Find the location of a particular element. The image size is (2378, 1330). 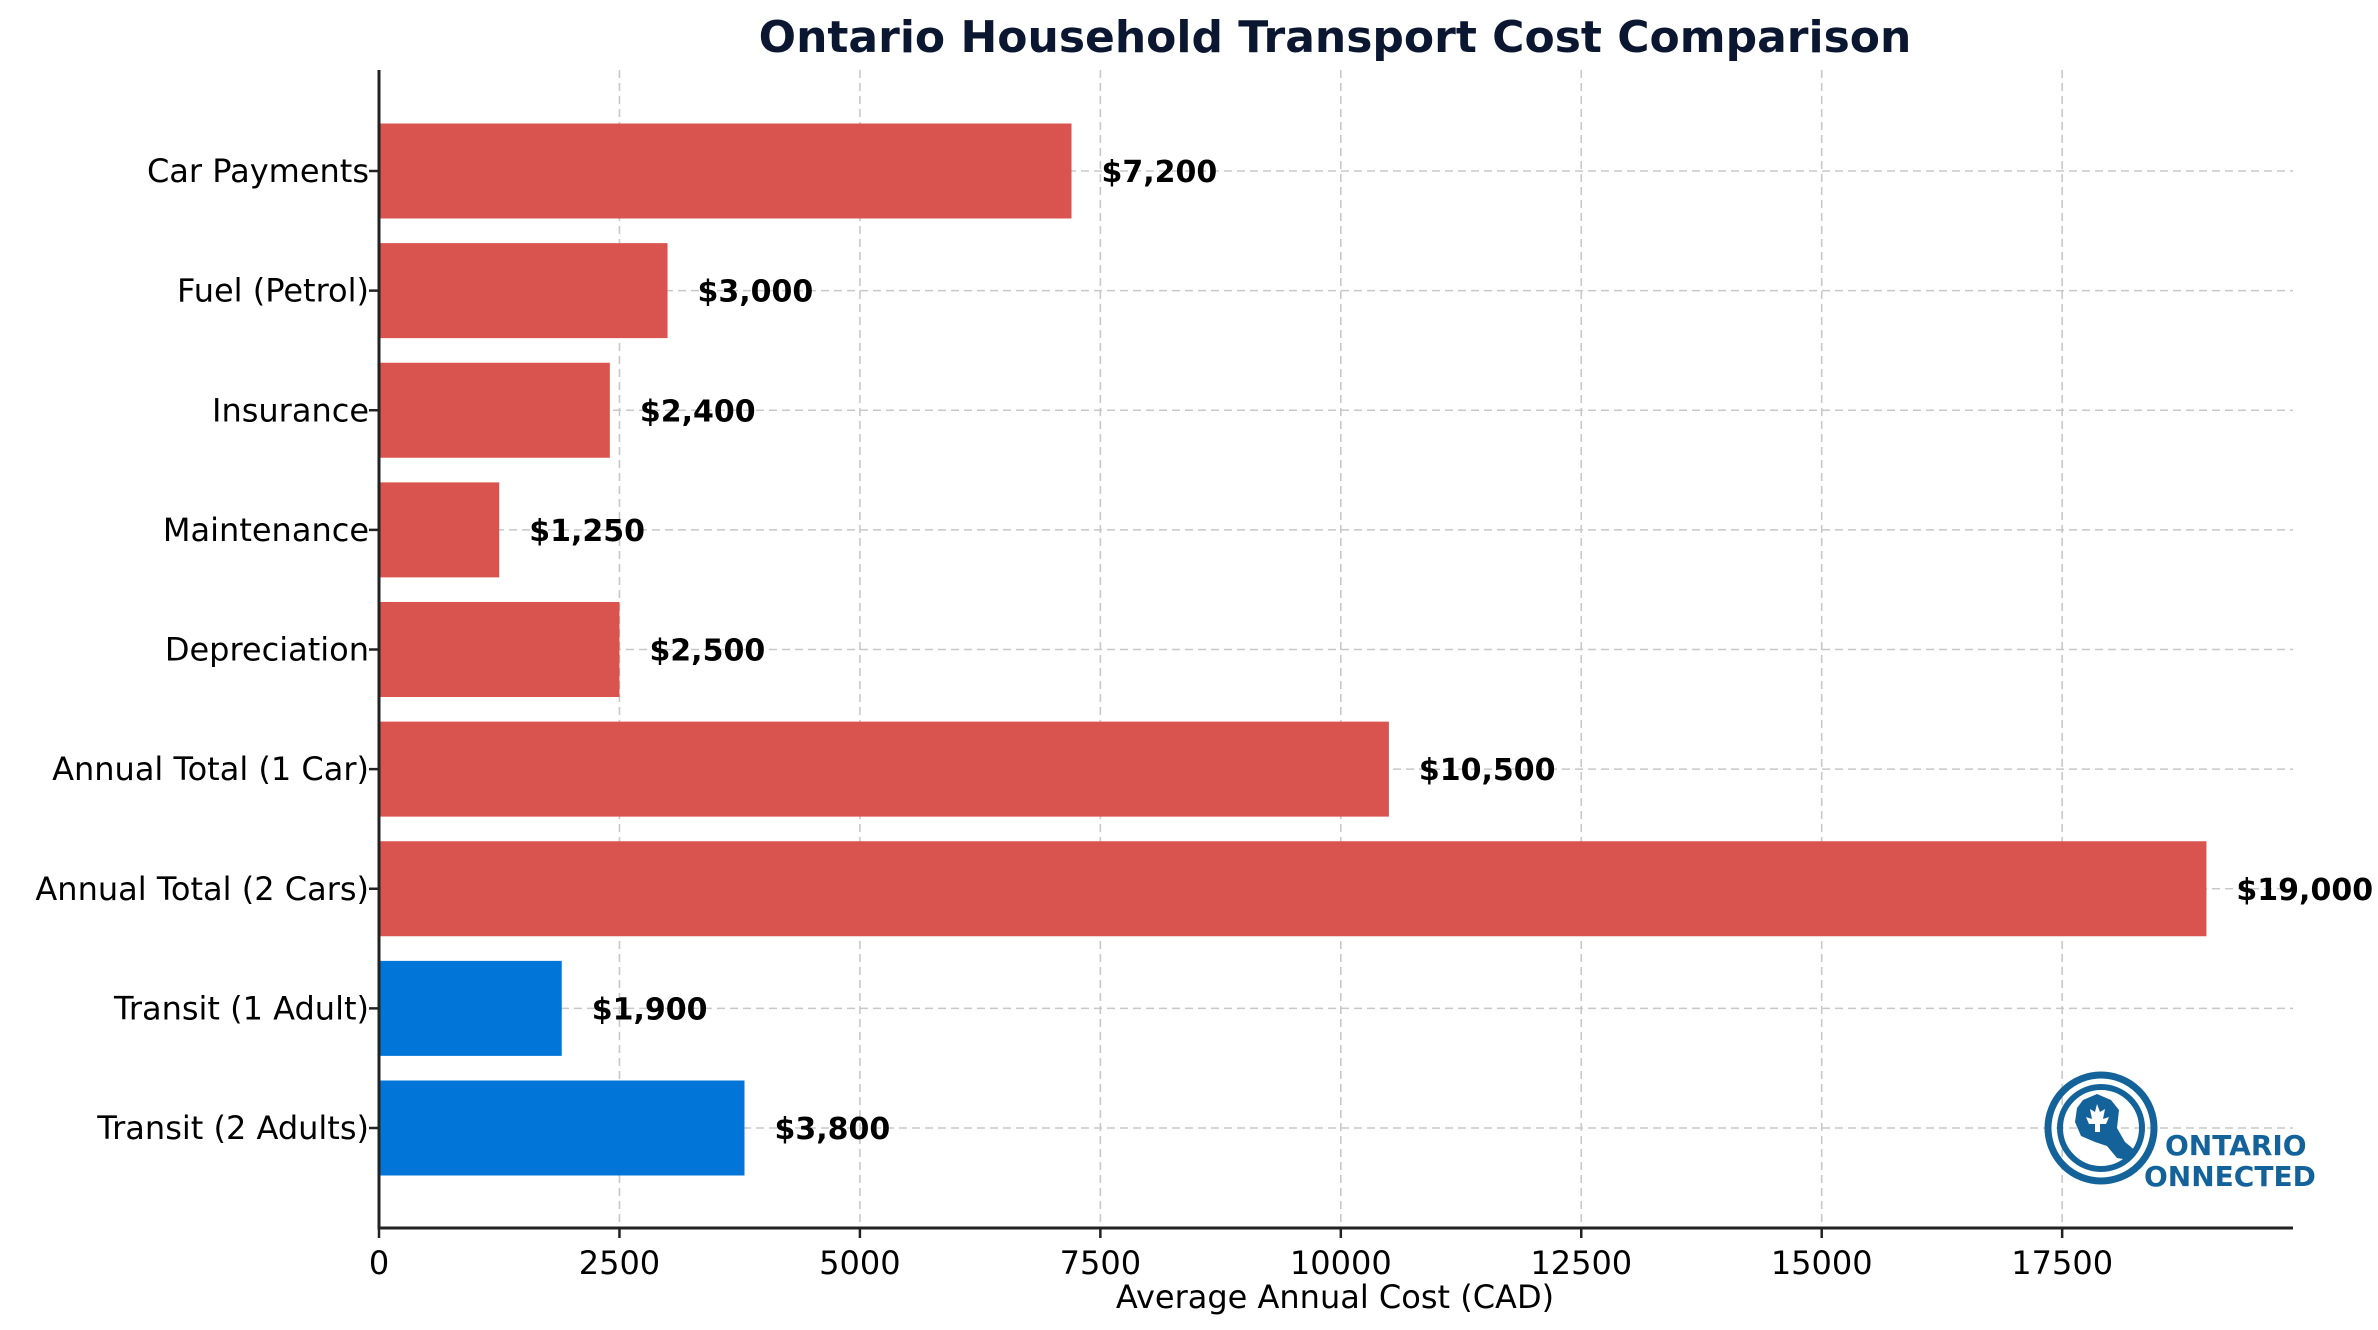

logo-inner-ring-icon is located at coordinates (2101, 1128).